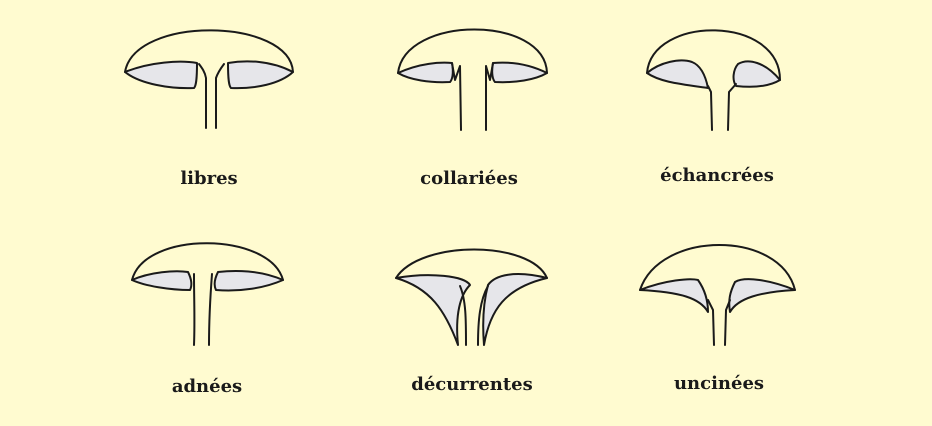  Describe the element at coordinates (471, 297) in the screenshot. I see `mushroom-decurrentes-illustration` at that location.